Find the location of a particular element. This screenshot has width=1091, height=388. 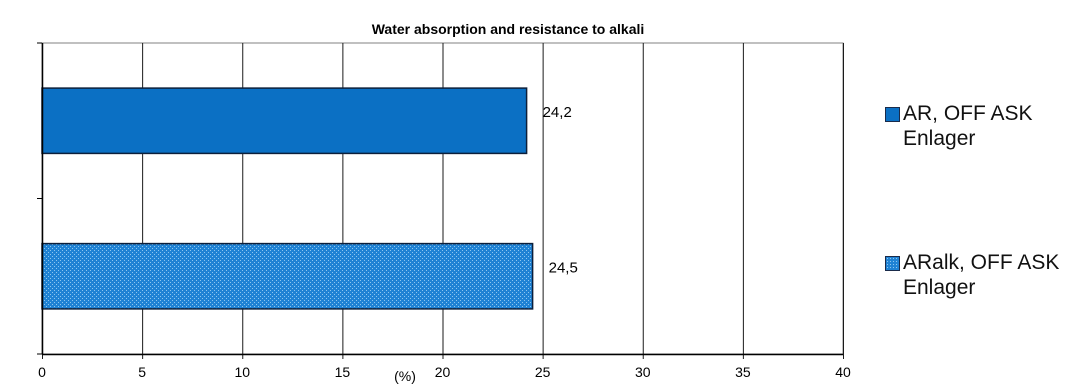

legend-item-ar: AR, OFF ASK Enlager is located at coordinates (985, 126).